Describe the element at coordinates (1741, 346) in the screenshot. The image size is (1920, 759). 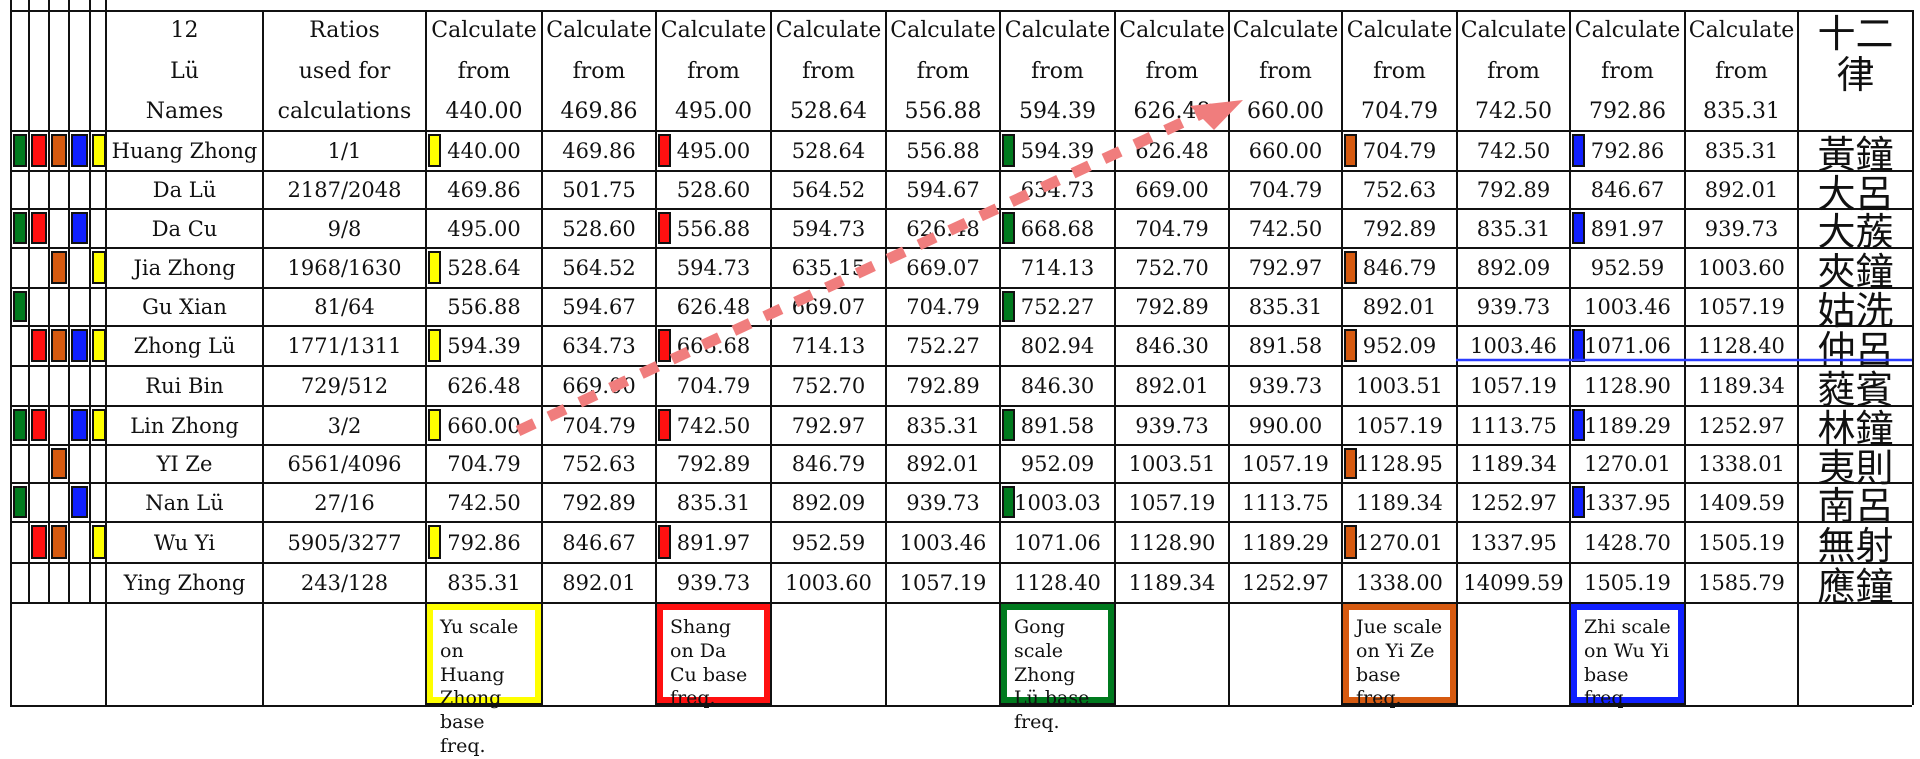
I see `frequency-value: 1128.40` at that location.